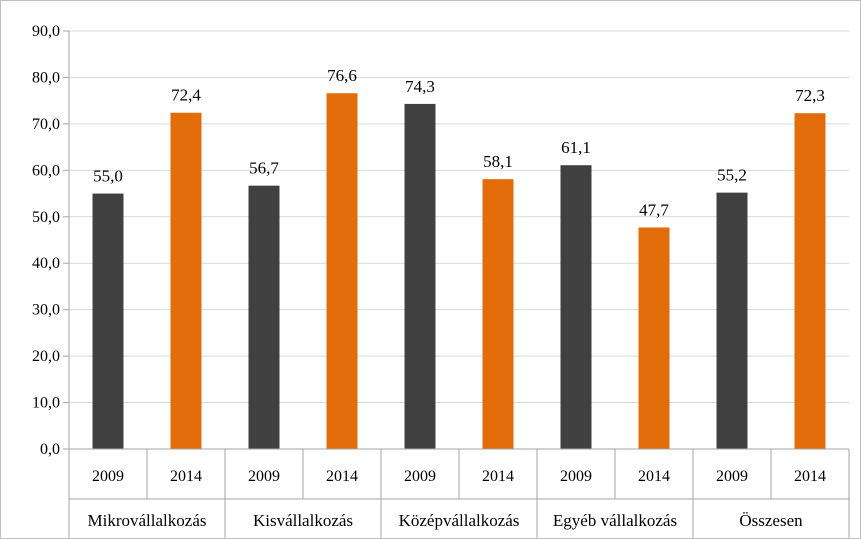 Image resolution: width=861 pixels, height=539 pixels. I want to click on data-label: 72,3, so click(810, 95).